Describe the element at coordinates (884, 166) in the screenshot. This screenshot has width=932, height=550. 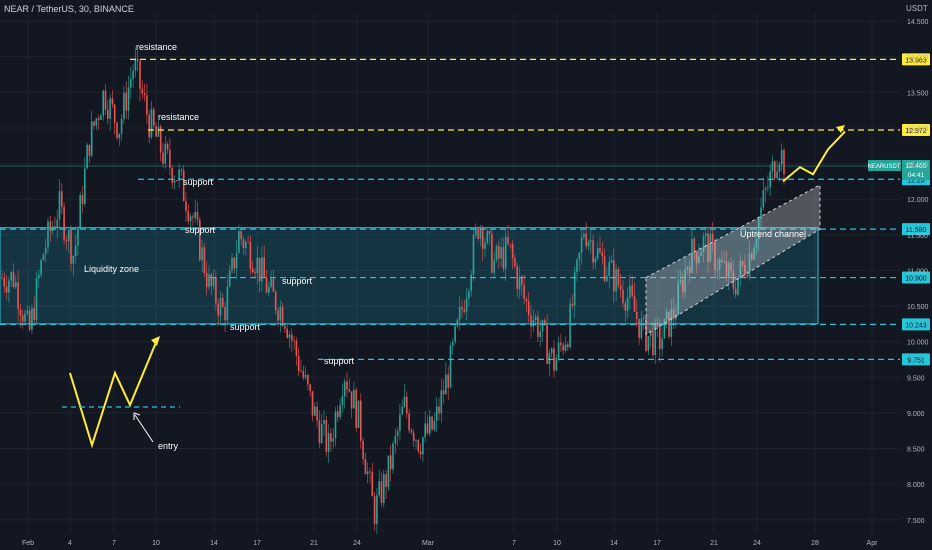
I see `symbol-tag` at that location.